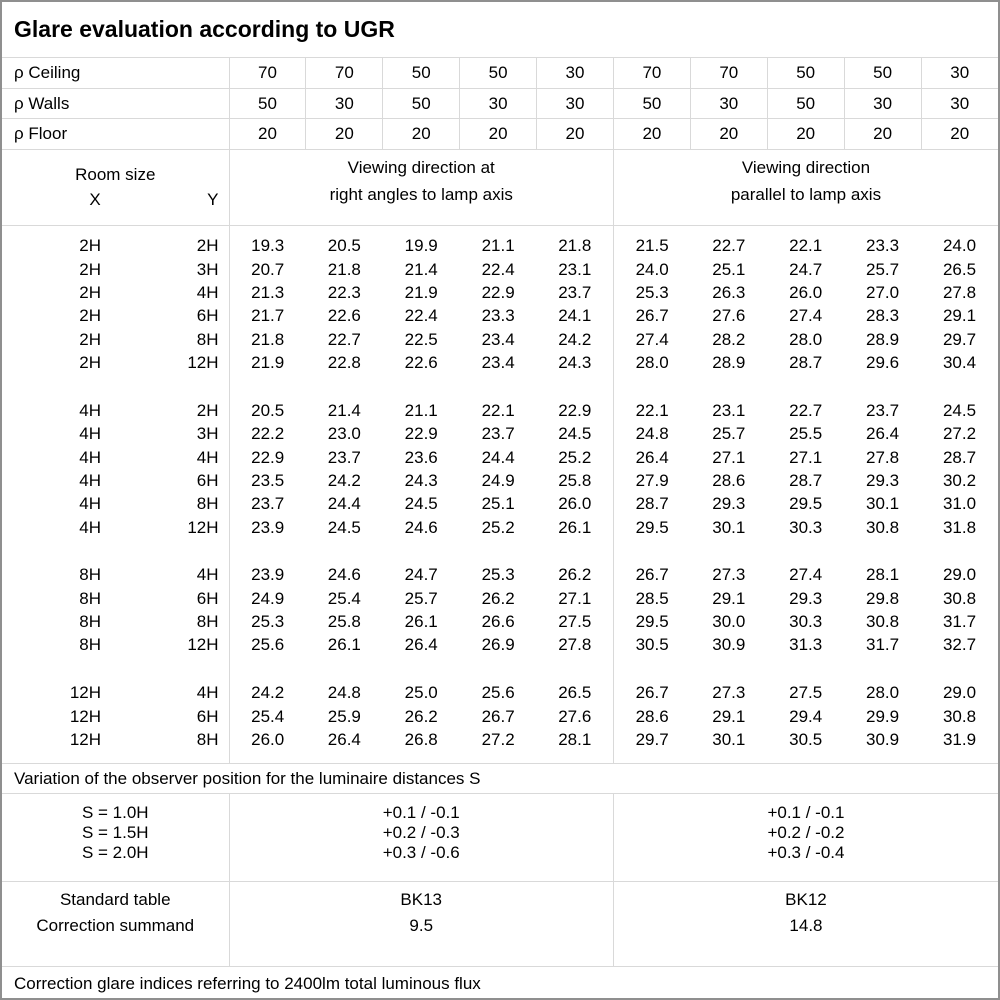 The width and height of the screenshot is (1000, 1000). I want to click on ugr-value-parallel: 30.1, so click(729, 739).